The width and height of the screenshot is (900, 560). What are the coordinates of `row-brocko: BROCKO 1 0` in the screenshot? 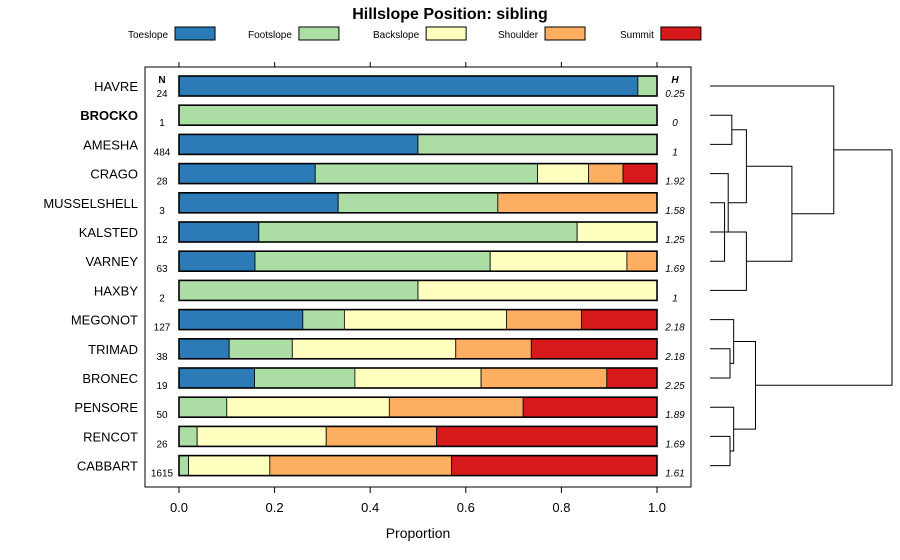 It's located at (379, 116).